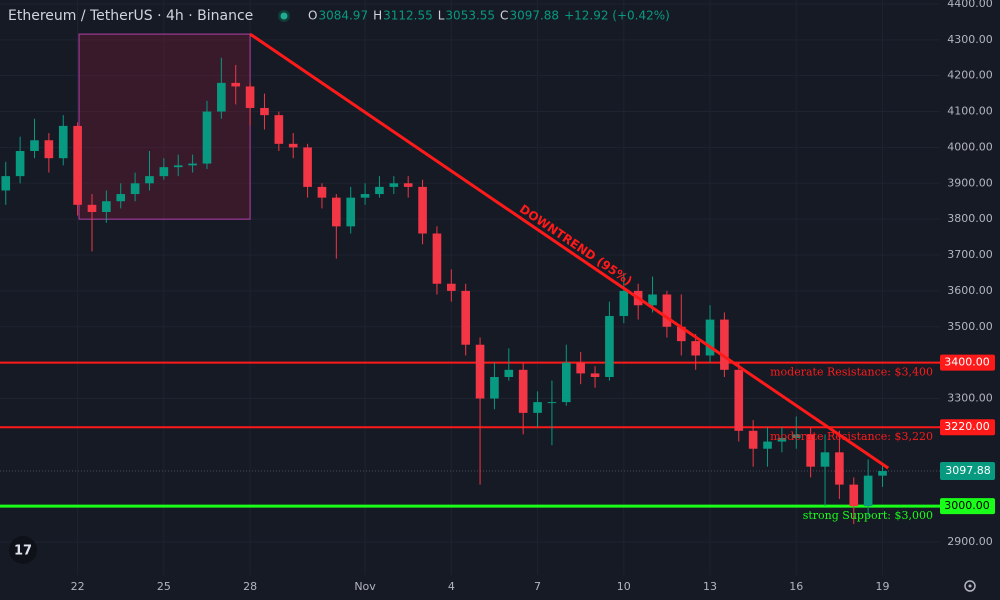 This screenshot has height=600, width=1000. I want to click on change: +12.92 (+0.42%), so click(617, 16).